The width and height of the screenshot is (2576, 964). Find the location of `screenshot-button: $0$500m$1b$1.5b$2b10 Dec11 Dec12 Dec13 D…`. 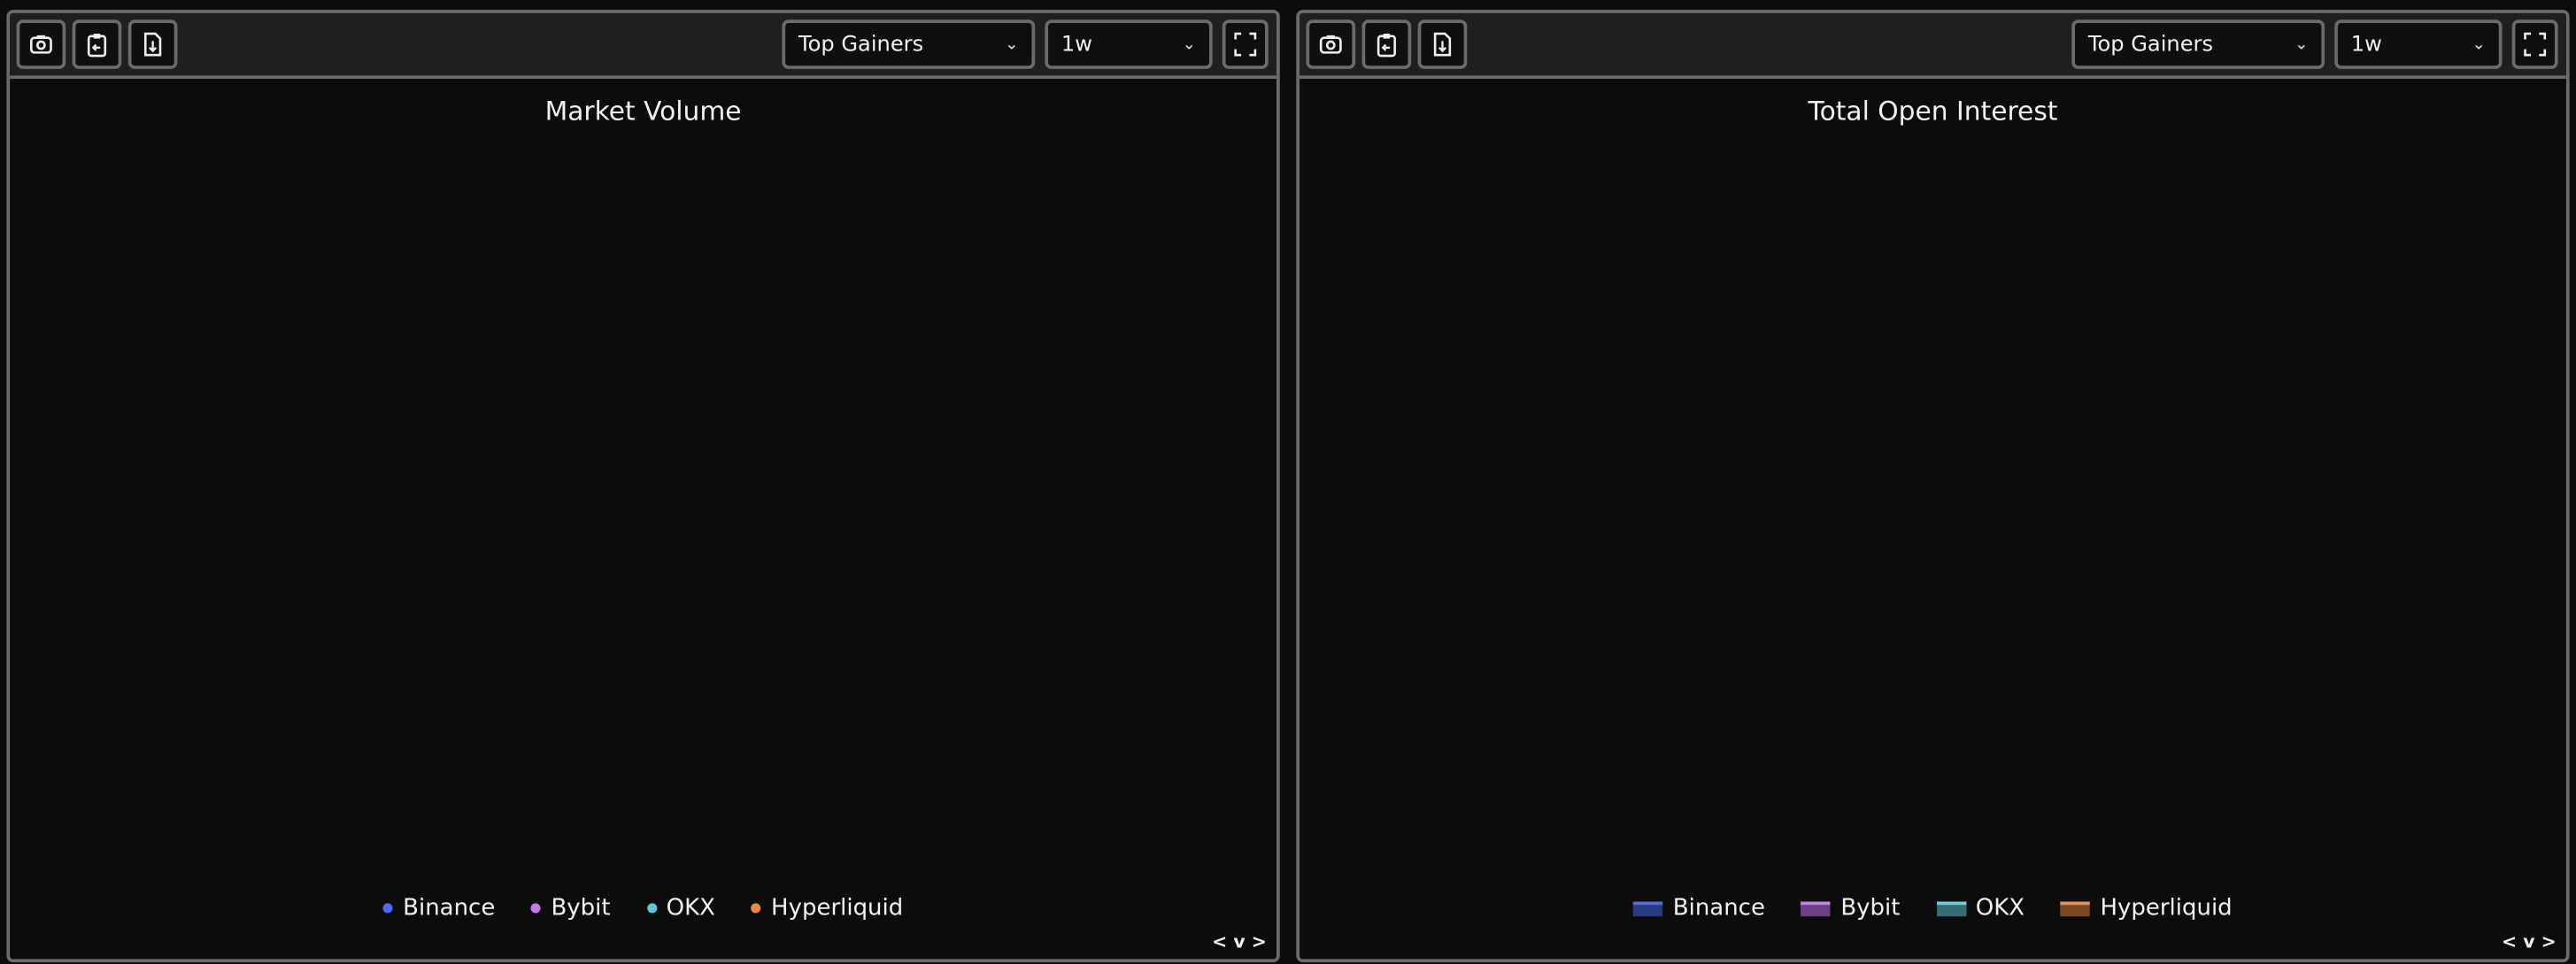

screenshot-button: $0$500m$1b$1.5b$2b10 Dec11 Dec12 Dec13 D… is located at coordinates (1331, 44).